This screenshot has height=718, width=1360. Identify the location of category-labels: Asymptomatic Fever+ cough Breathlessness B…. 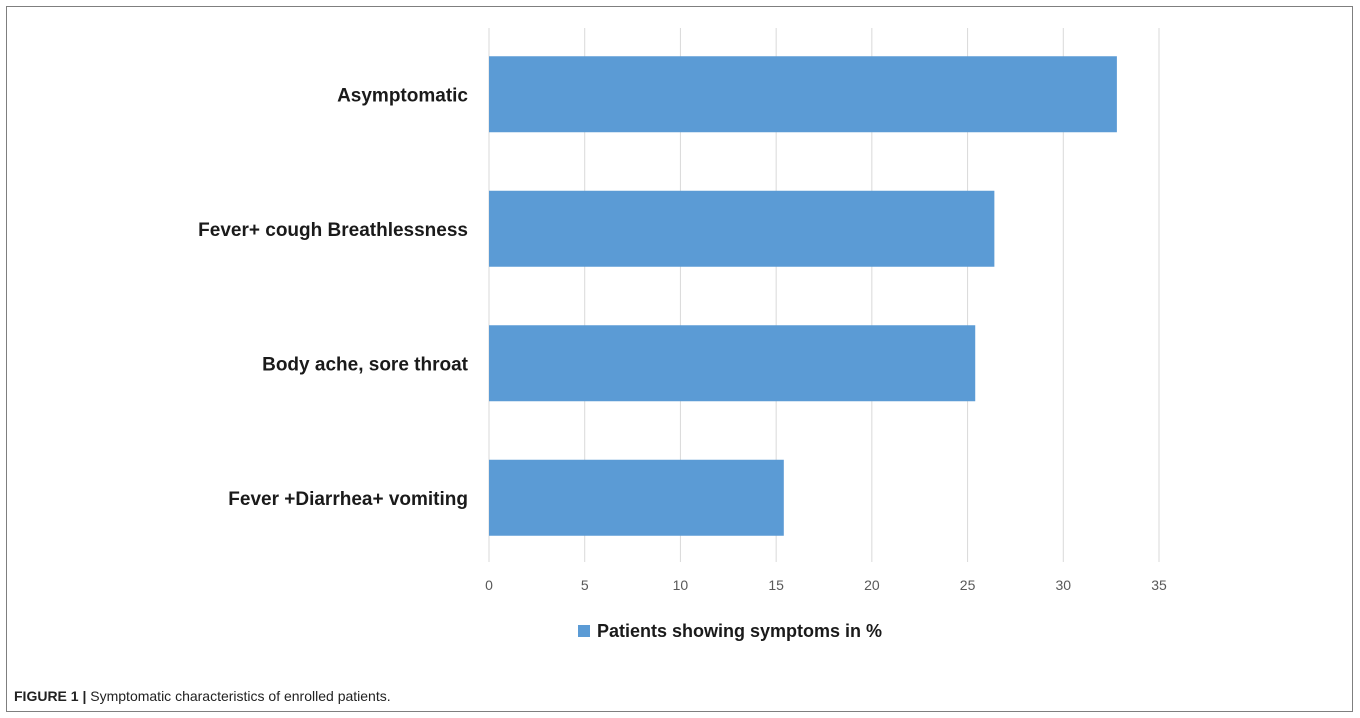
(333, 297).